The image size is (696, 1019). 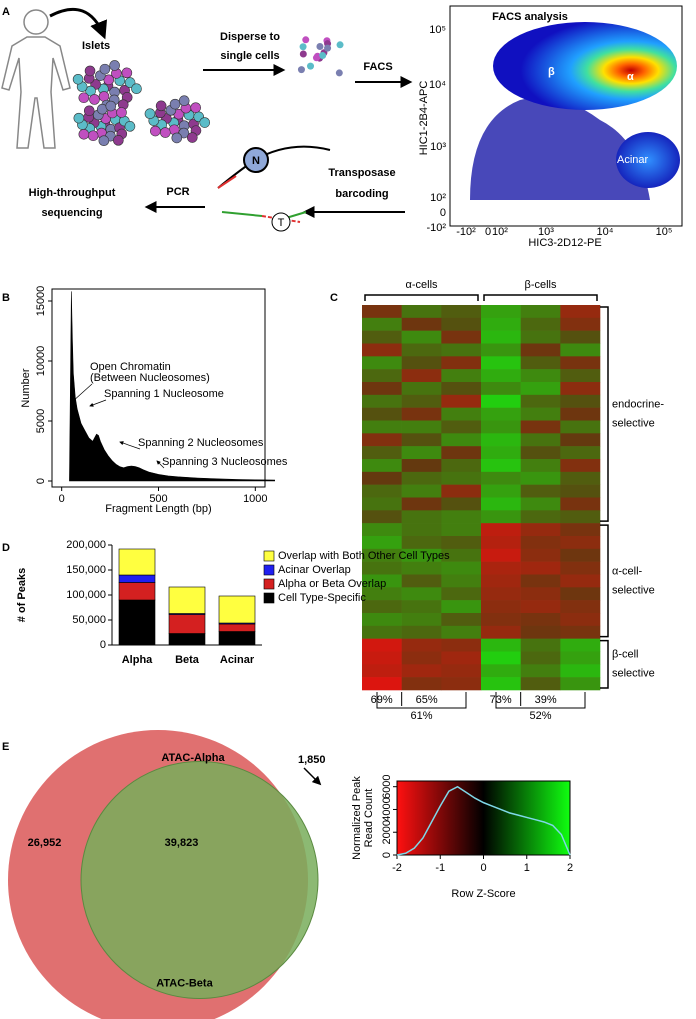 I want to click on x-tick-label: 2, so click(x=570, y=868).